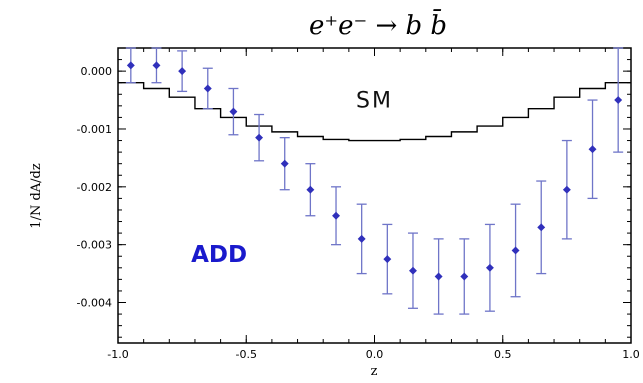 The height and width of the screenshot is (383, 643). What do you see at coordinates (375, 354) in the screenshot?
I see `x-tick-label: 0.0` at bounding box center [375, 354].